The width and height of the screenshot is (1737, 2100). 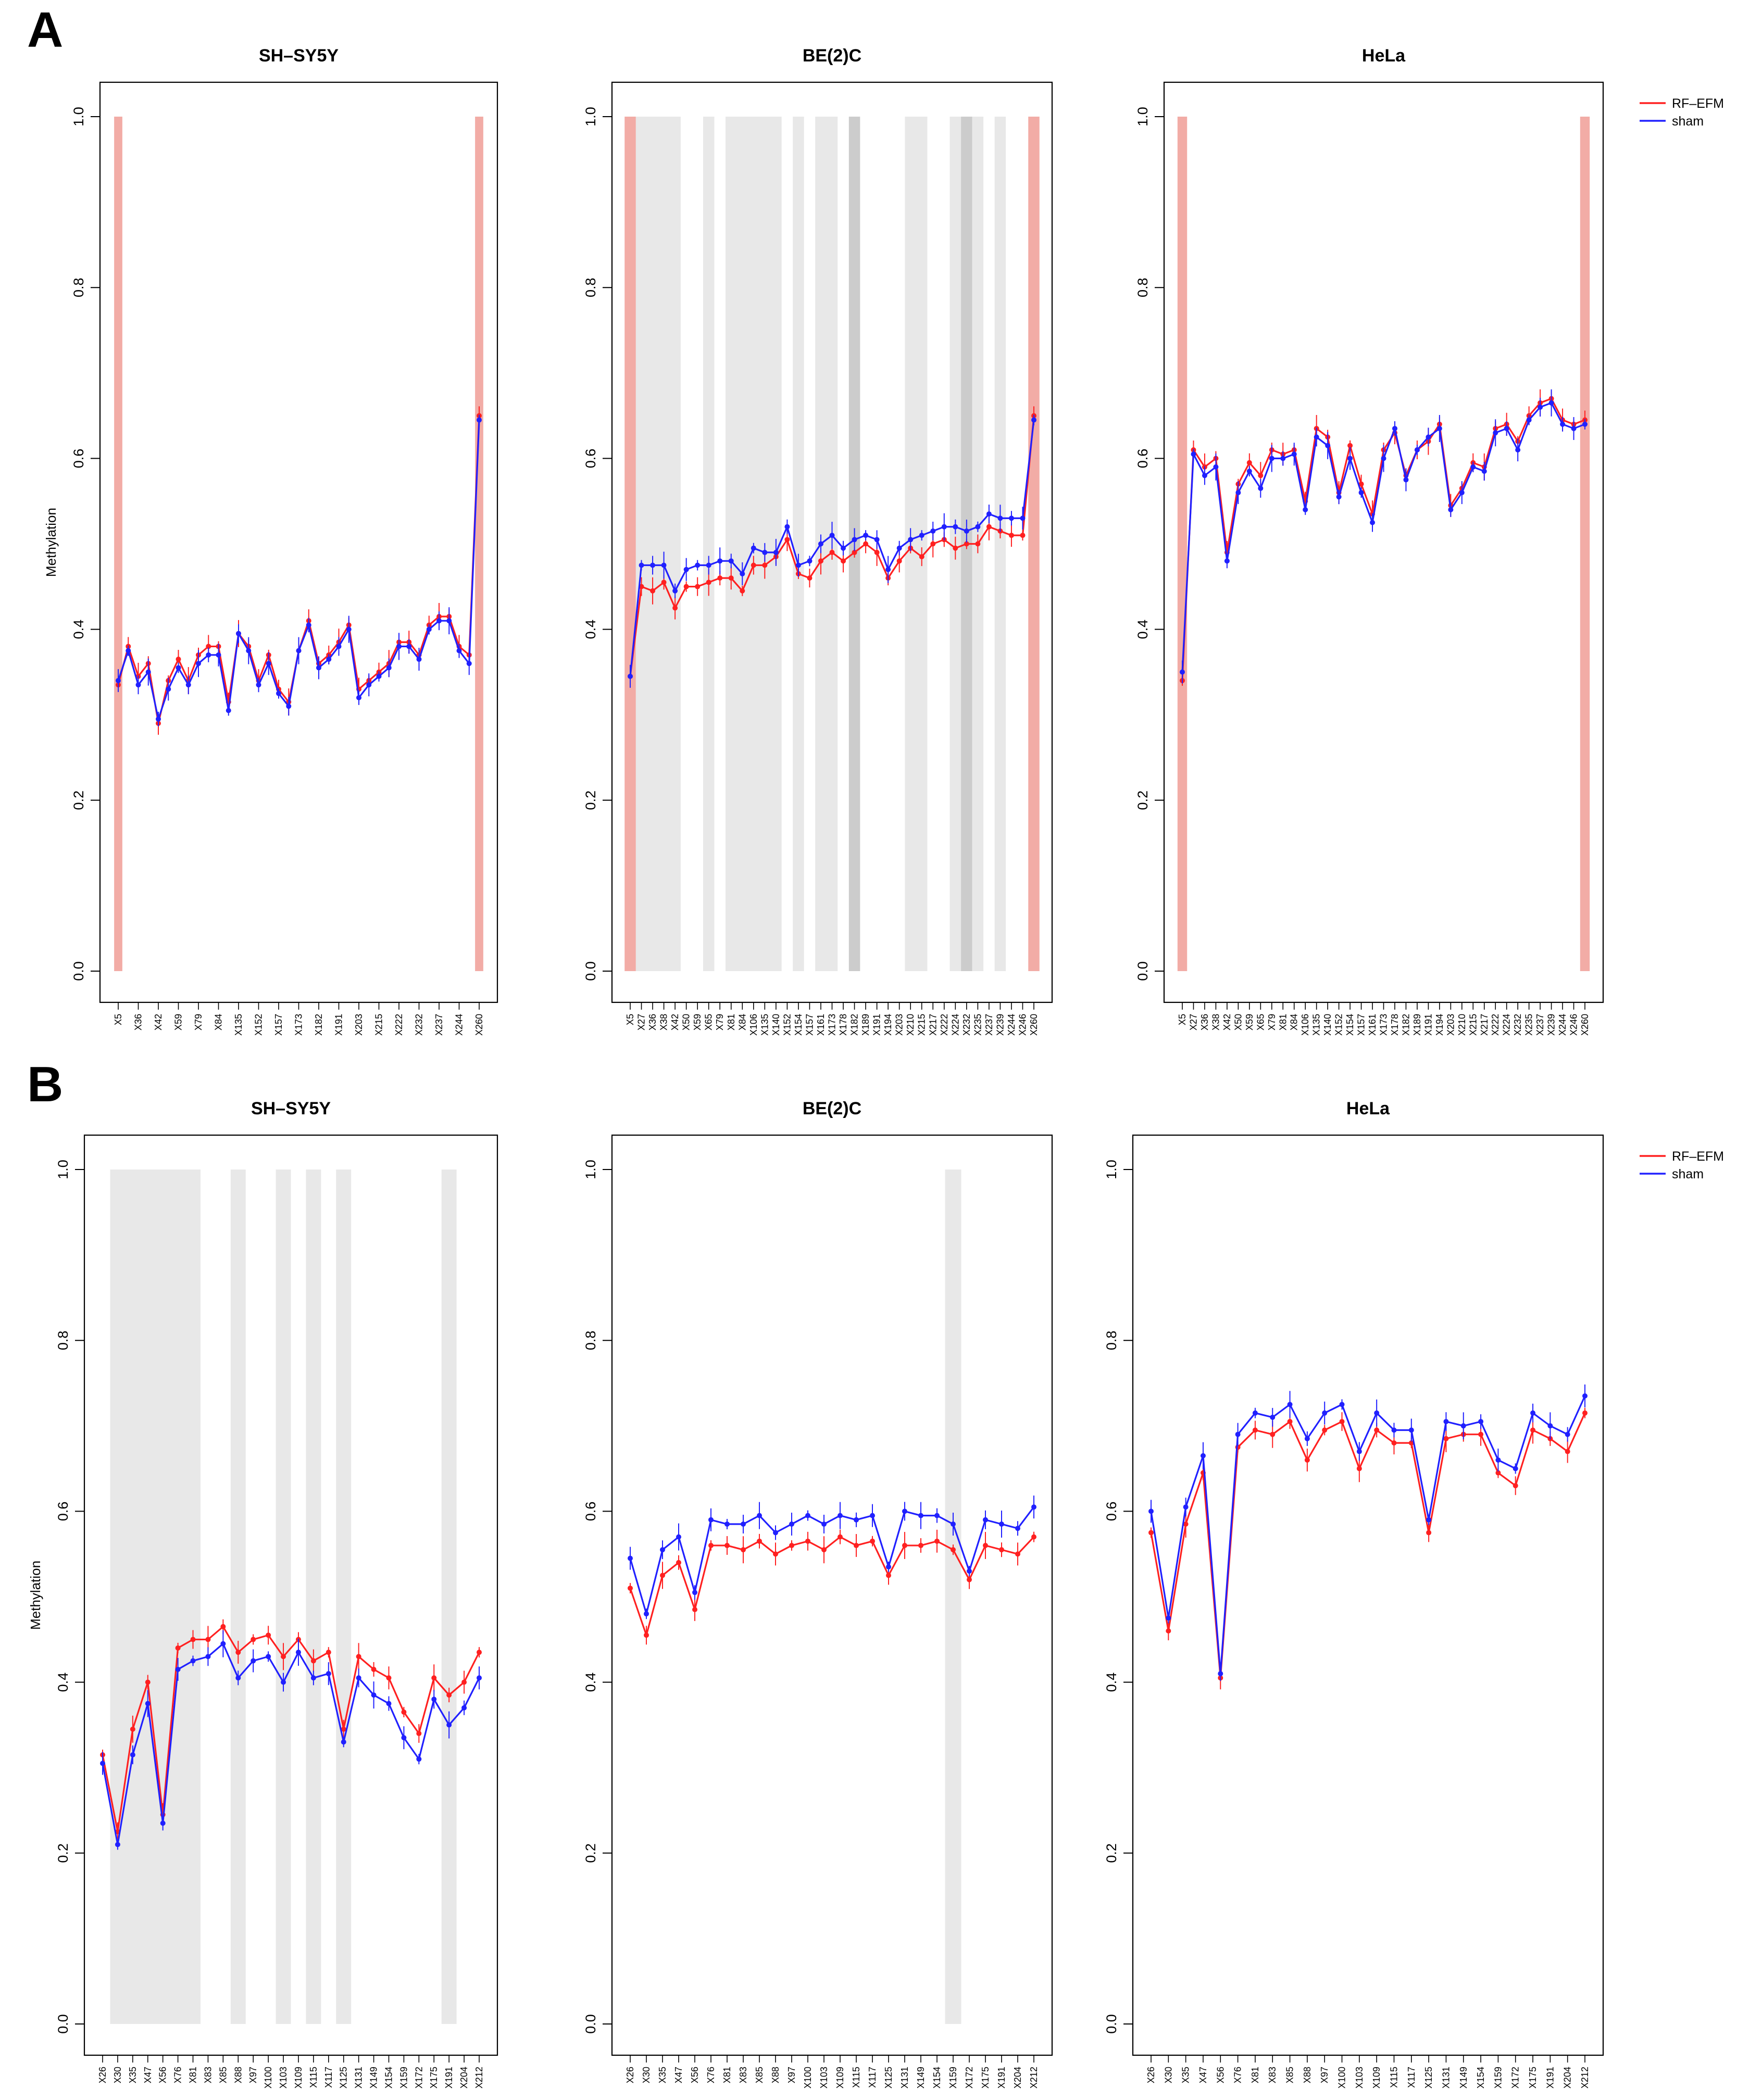 What do you see at coordinates (1417, 1025) in the screenshot?
I see `x-tick-label: X189` at bounding box center [1417, 1025].